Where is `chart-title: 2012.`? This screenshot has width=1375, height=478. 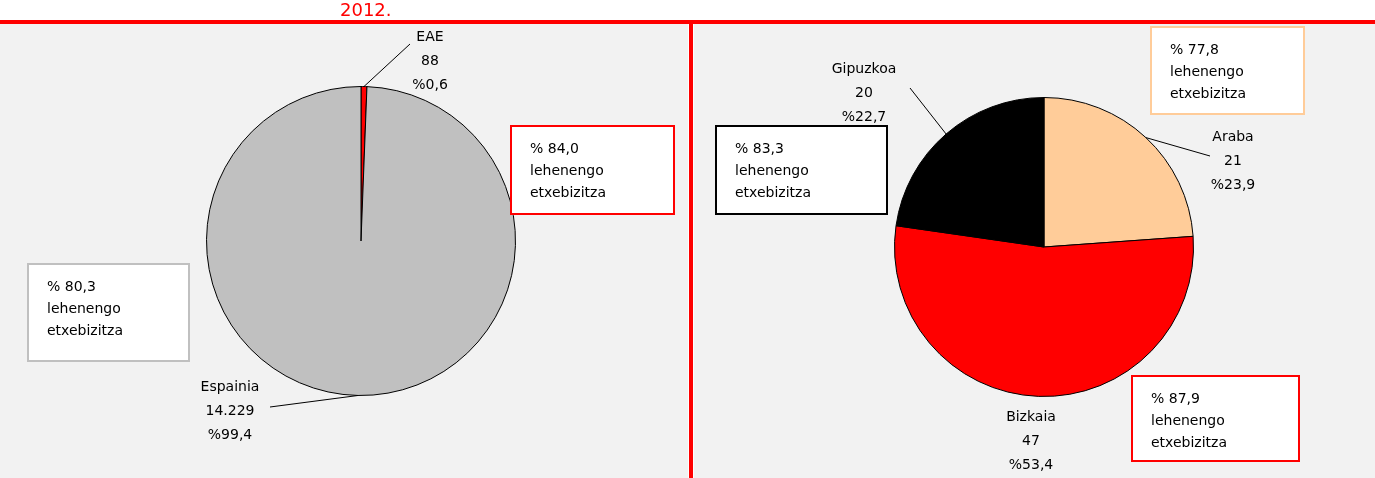 chart-title: 2012. is located at coordinates (366, 10).